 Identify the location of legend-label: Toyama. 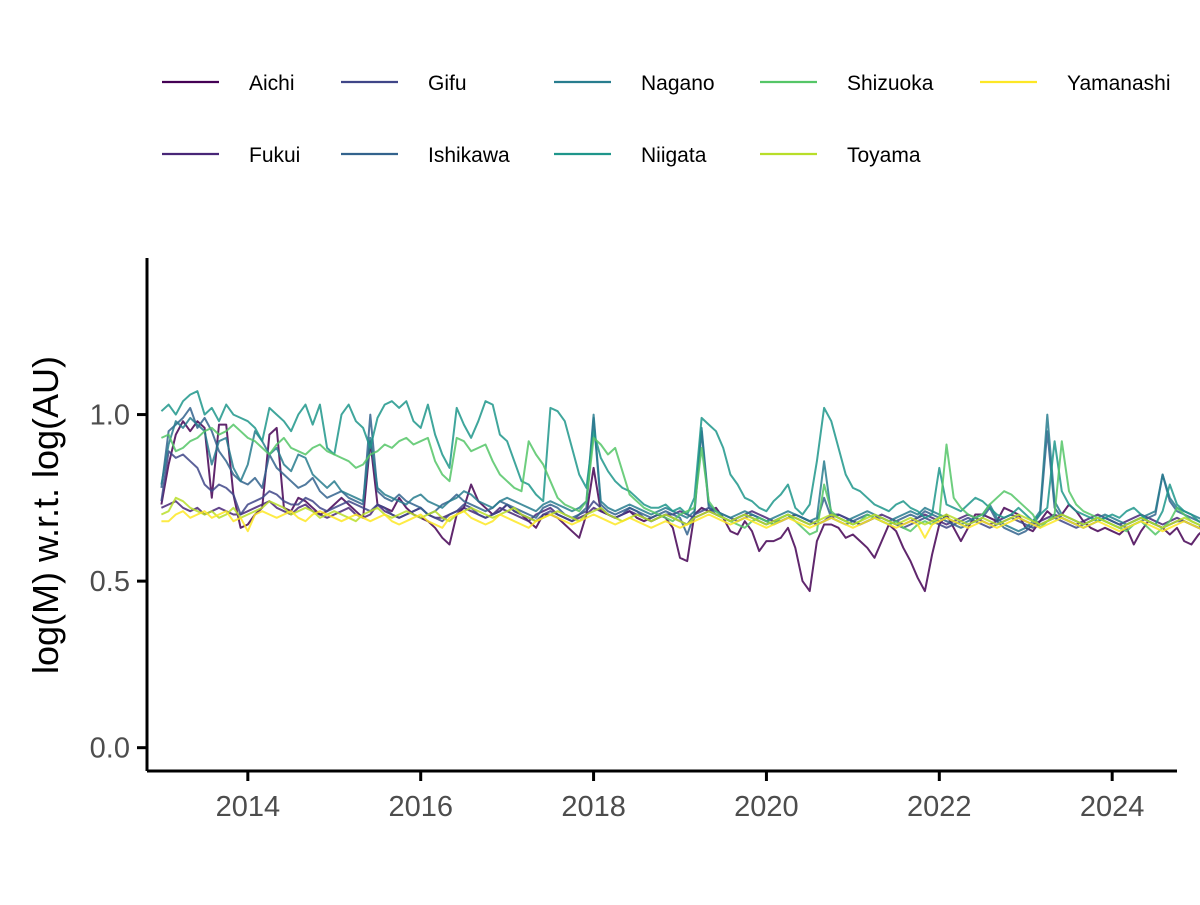
(884, 155).